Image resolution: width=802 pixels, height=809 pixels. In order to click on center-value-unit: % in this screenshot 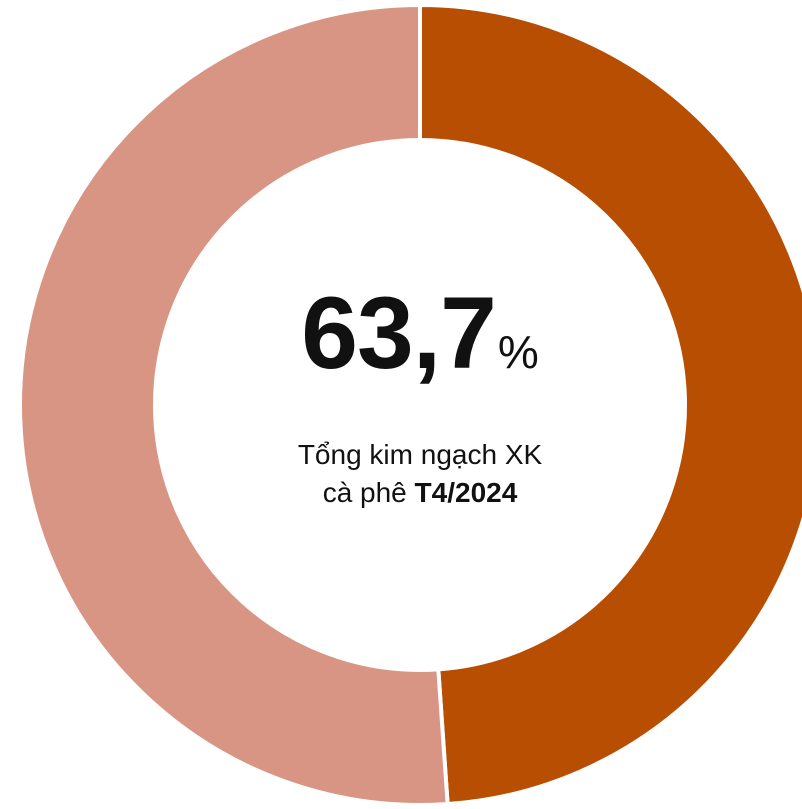, I will do `click(518, 352)`.